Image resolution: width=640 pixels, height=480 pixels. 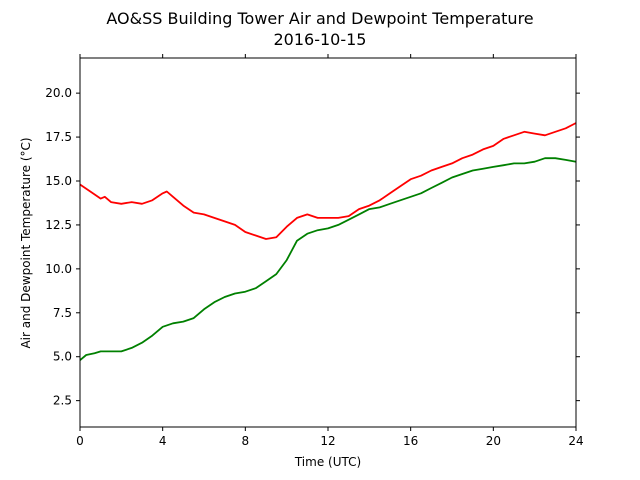 What do you see at coordinates (58, 181) in the screenshot?
I see `y-tick-label: 15.0` at bounding box center [58, 181].